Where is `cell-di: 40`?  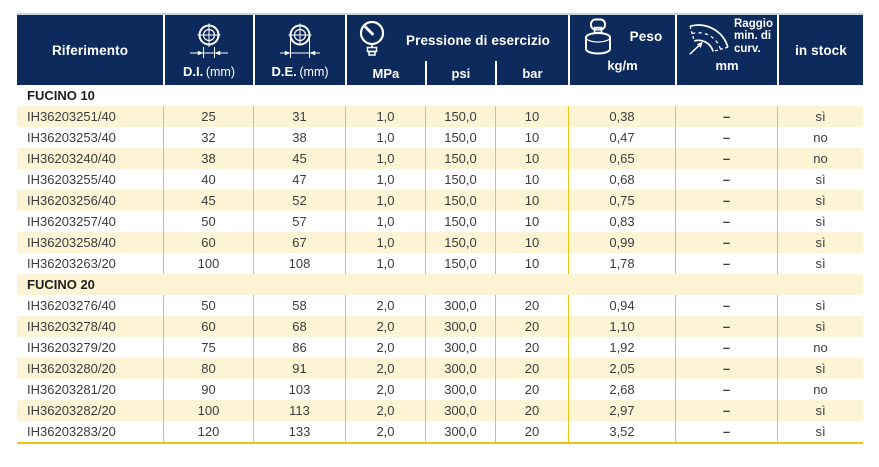 cell-di: 40 is located at coordinates (208, 179).